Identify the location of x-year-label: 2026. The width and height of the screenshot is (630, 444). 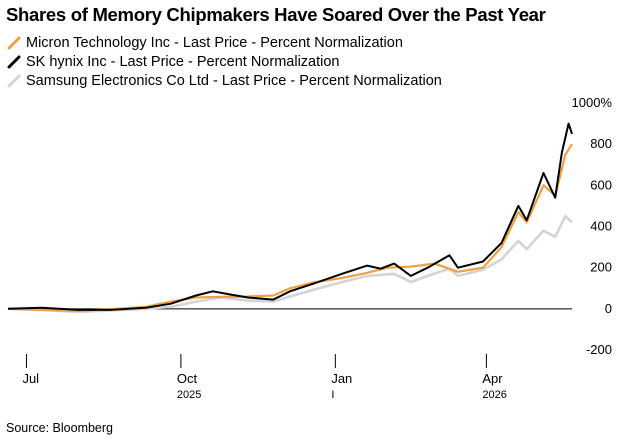
(494, 395).